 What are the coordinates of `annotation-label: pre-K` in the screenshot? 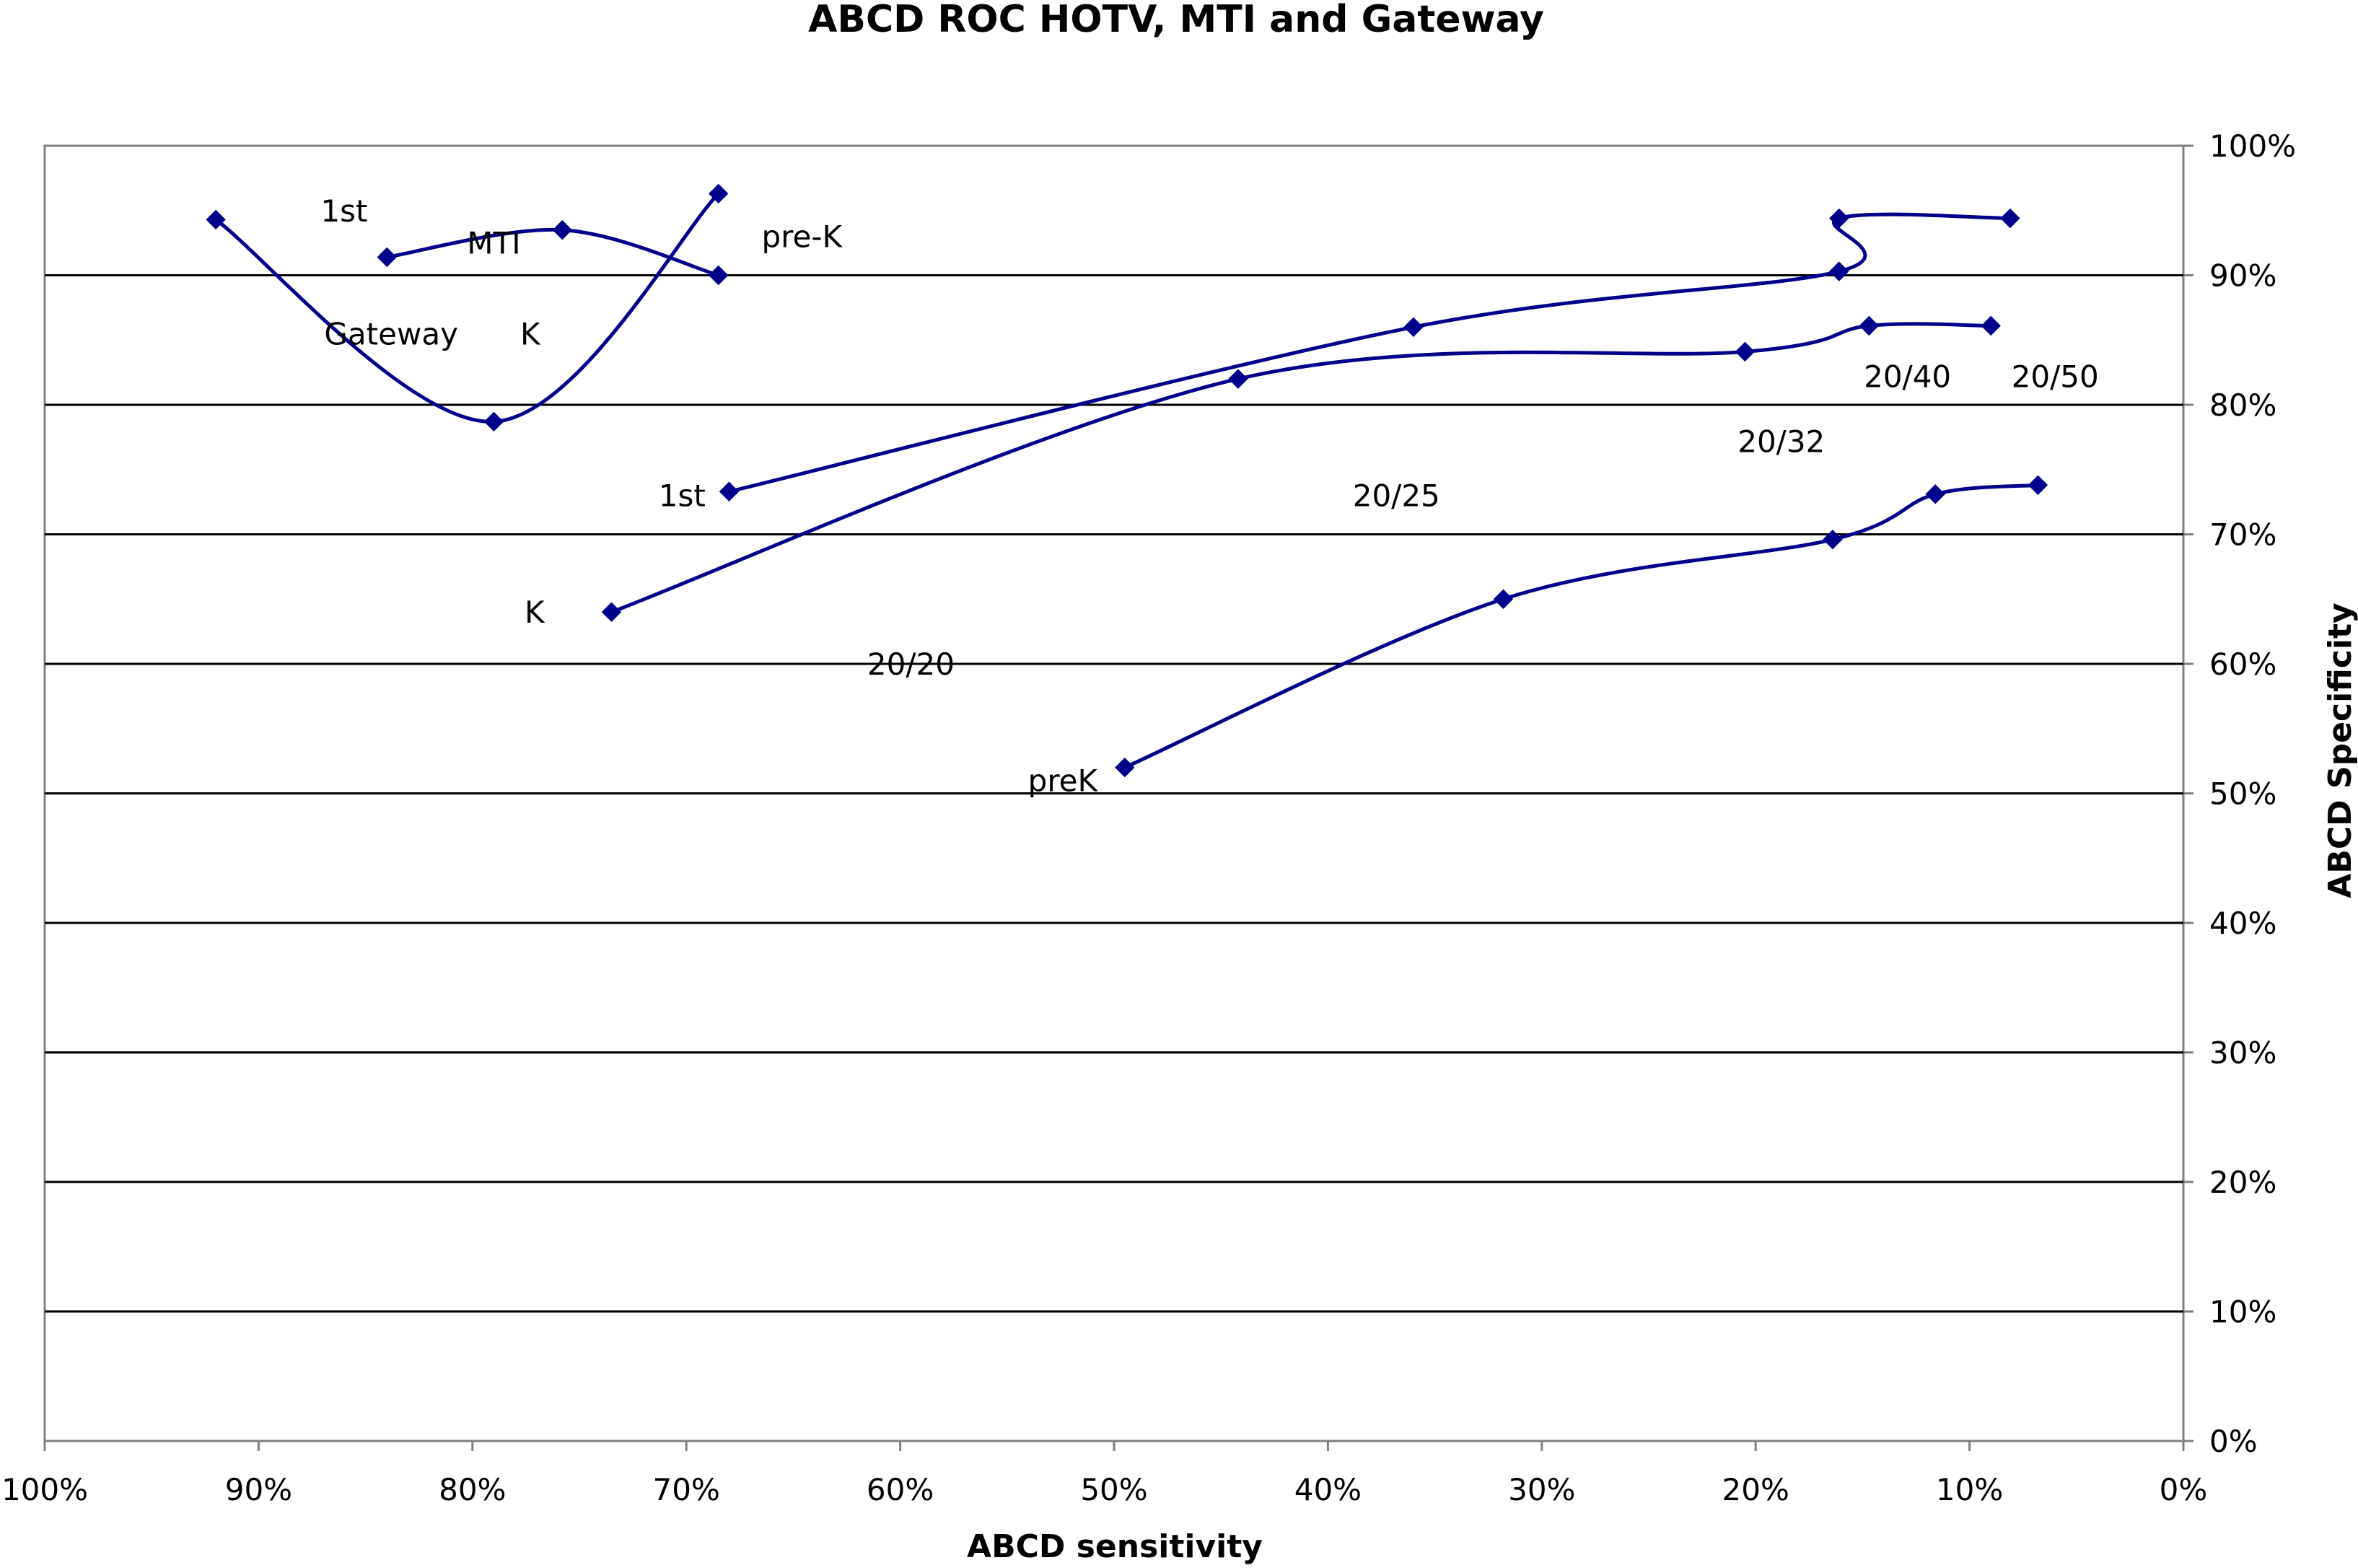 It's located at (802, 237).